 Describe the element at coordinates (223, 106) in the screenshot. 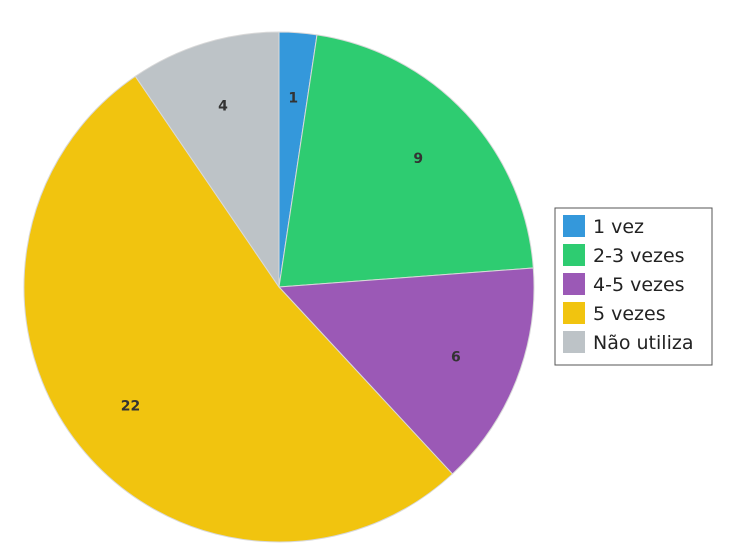

I see `slice-label-5: 4` at that location.